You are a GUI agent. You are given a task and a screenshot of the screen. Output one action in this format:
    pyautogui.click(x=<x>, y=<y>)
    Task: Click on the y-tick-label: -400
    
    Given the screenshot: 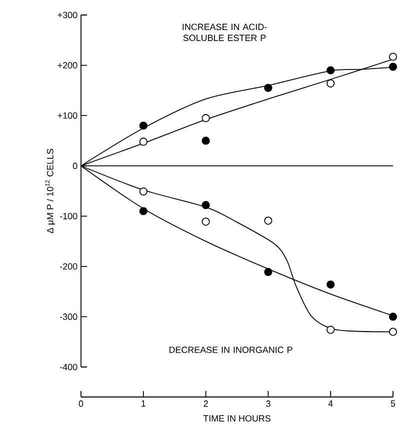 What is the action you would take?
    pyautogui.click(x=69, y=367)
    